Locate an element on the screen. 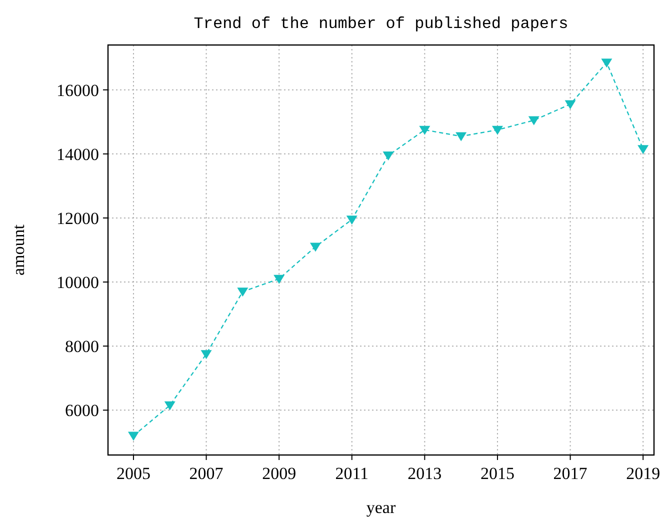 The image size is (662, 519). y-axis-title: amount is located at coordinates (18, 250).